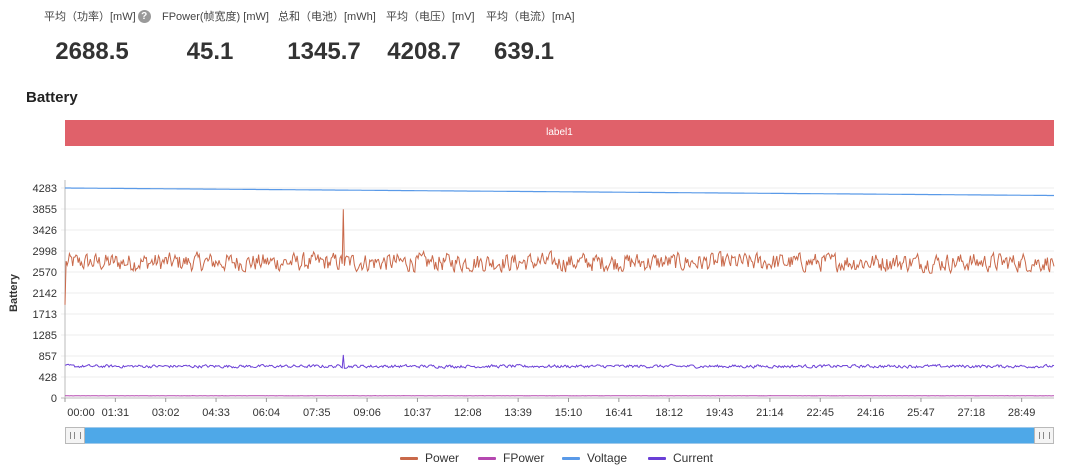 Image resolution: width=1080 pixels, height=472 pixels. I want to click on x-tick-label: 01:31, so click(116, 413).